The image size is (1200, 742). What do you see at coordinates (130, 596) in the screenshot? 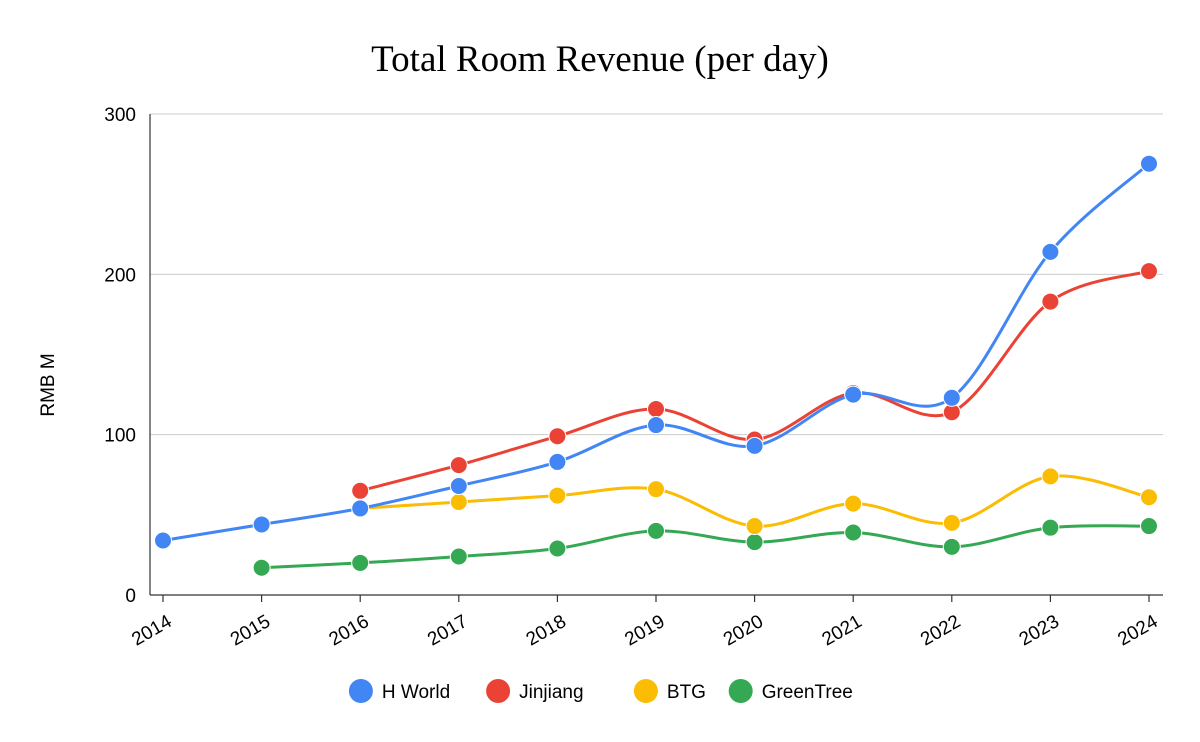
I see `y-tick-label: 0` at bounding box center [130, 596].